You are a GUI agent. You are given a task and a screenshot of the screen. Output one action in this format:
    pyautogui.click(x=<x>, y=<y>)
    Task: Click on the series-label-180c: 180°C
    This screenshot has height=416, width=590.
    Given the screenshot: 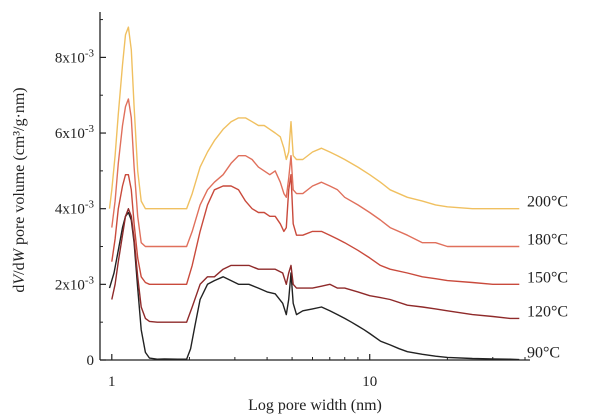 What is the action you would take?
    pyautogui.click(x=547, y=240)
    